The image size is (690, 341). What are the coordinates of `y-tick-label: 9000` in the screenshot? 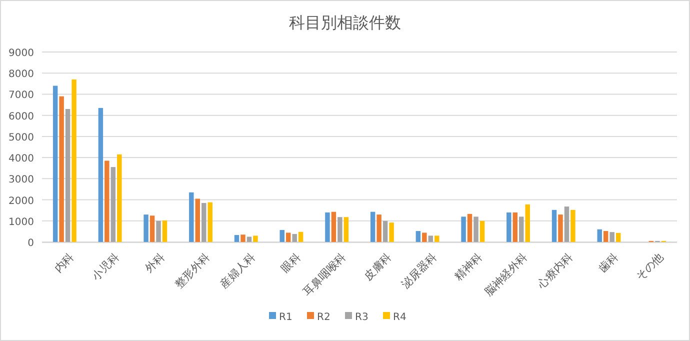 It's located at (21, 53).